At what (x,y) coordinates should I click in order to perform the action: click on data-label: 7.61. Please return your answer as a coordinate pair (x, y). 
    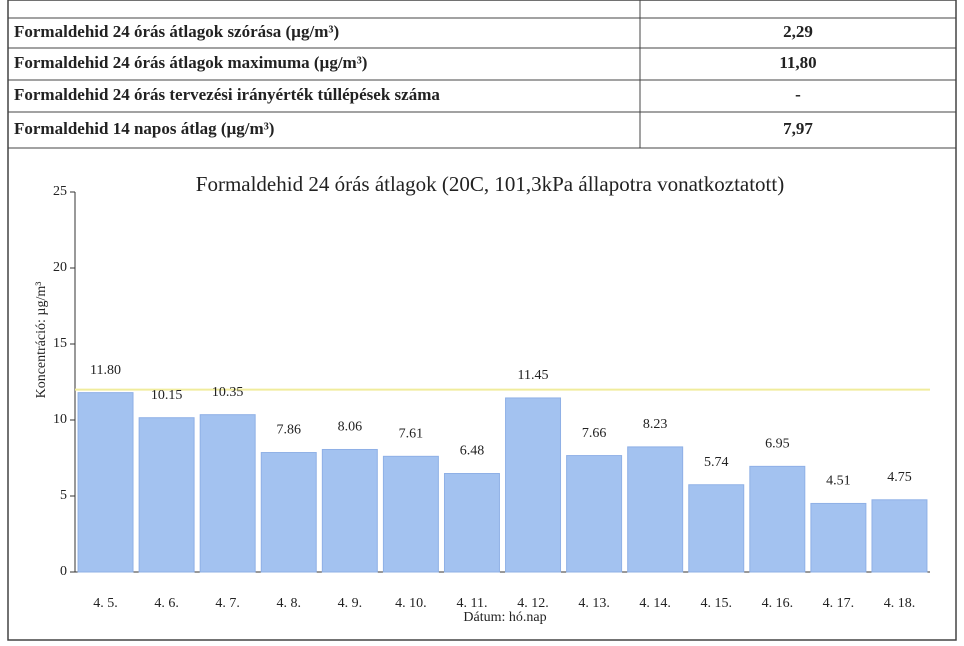
    Looking at the image, I should click on (411, 434).